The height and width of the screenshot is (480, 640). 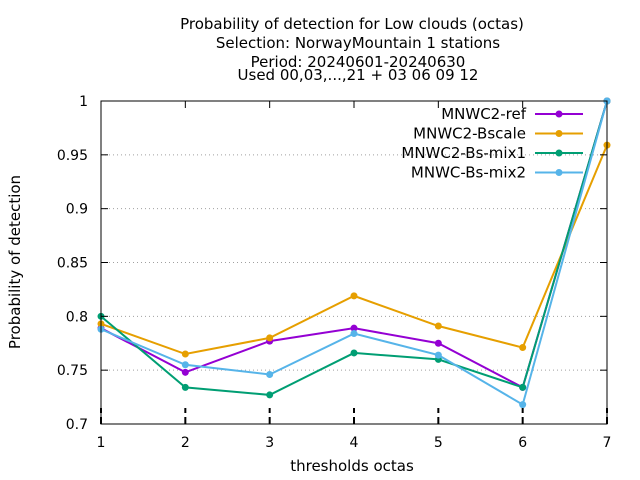 I want to click on y-tick-label: 0.8, so click(x=77, y=317).